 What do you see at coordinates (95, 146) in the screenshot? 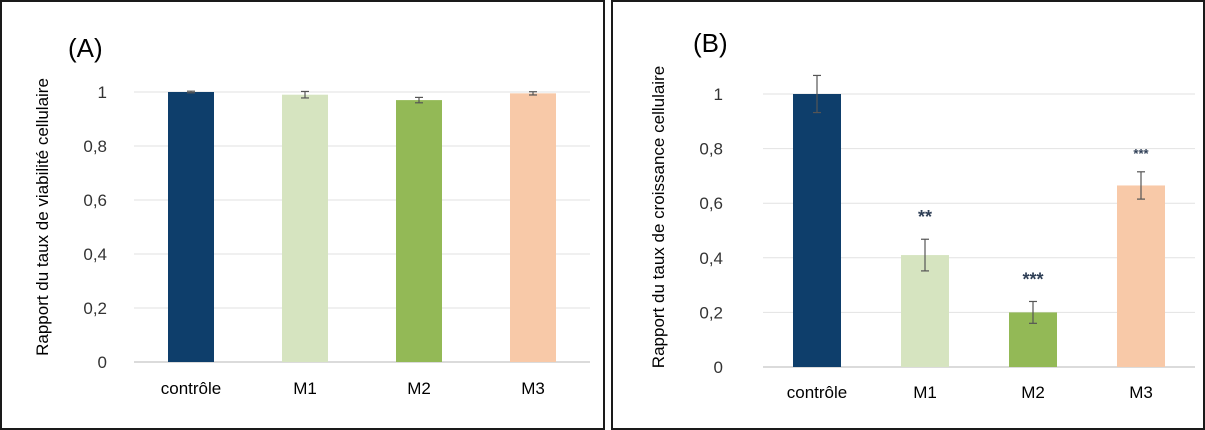
I see `y-tick-label-a: 0,8` at bounding box center [95, 146].